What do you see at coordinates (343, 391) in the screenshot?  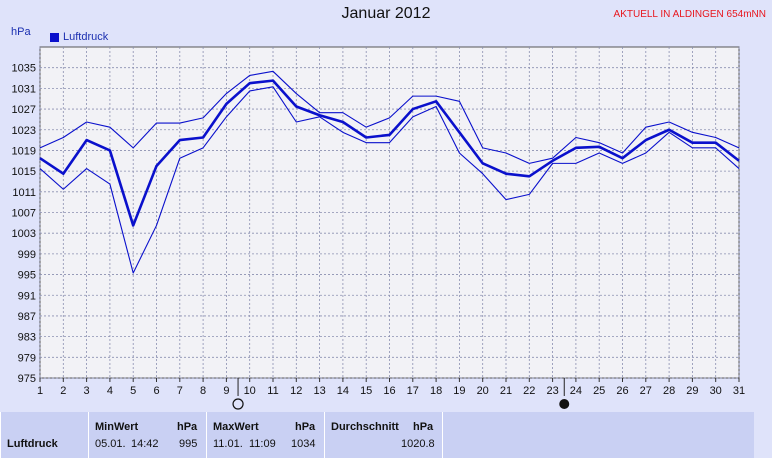 I see `x-tick-label: 14` at bounding box center [343, 391].